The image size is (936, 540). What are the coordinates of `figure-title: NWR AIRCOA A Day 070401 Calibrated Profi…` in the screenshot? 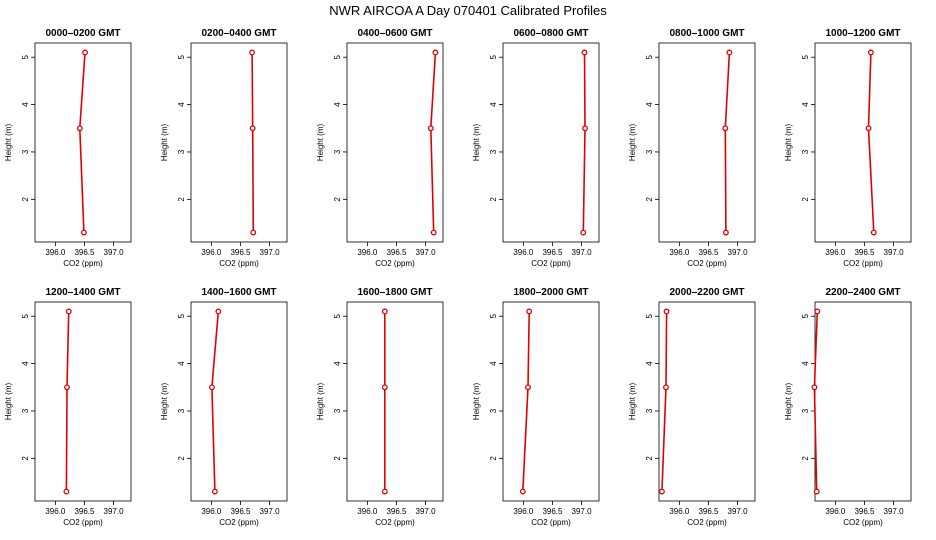 It's located at (468, 10).